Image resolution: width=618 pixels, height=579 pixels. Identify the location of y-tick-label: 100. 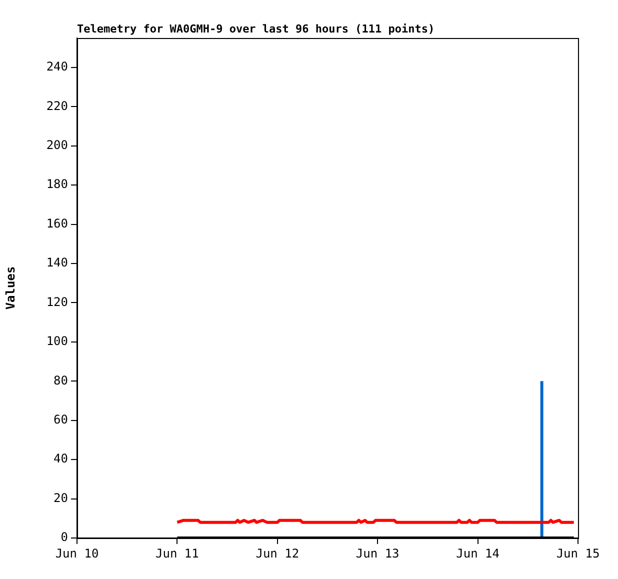
(57, 341).